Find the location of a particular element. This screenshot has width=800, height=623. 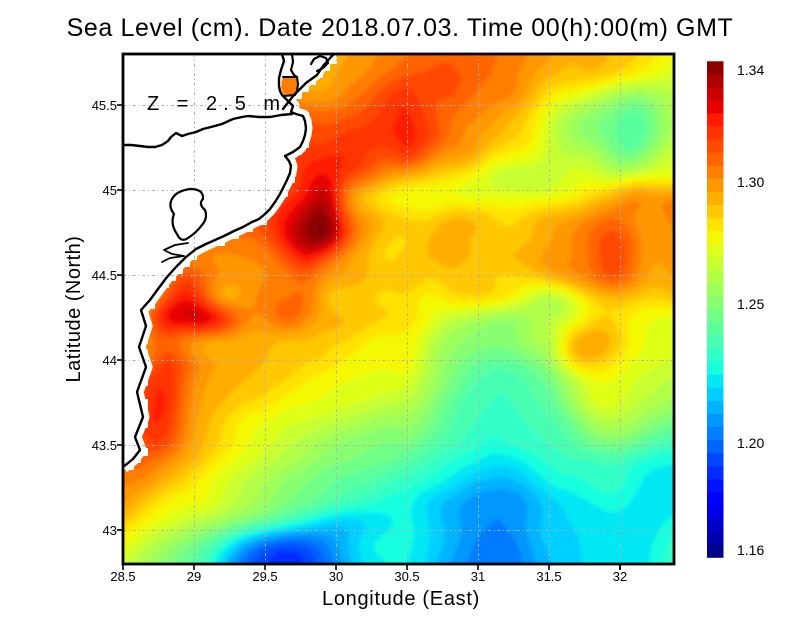

svg-text: 29 is located at coordinates (194, 576).